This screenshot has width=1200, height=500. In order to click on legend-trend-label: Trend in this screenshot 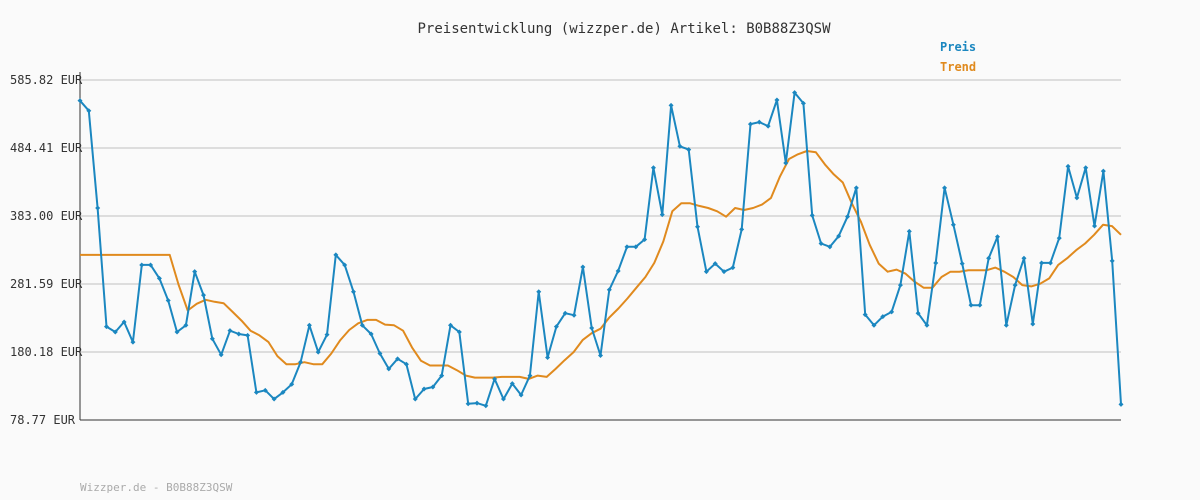, I will do `click(958, 67)`.